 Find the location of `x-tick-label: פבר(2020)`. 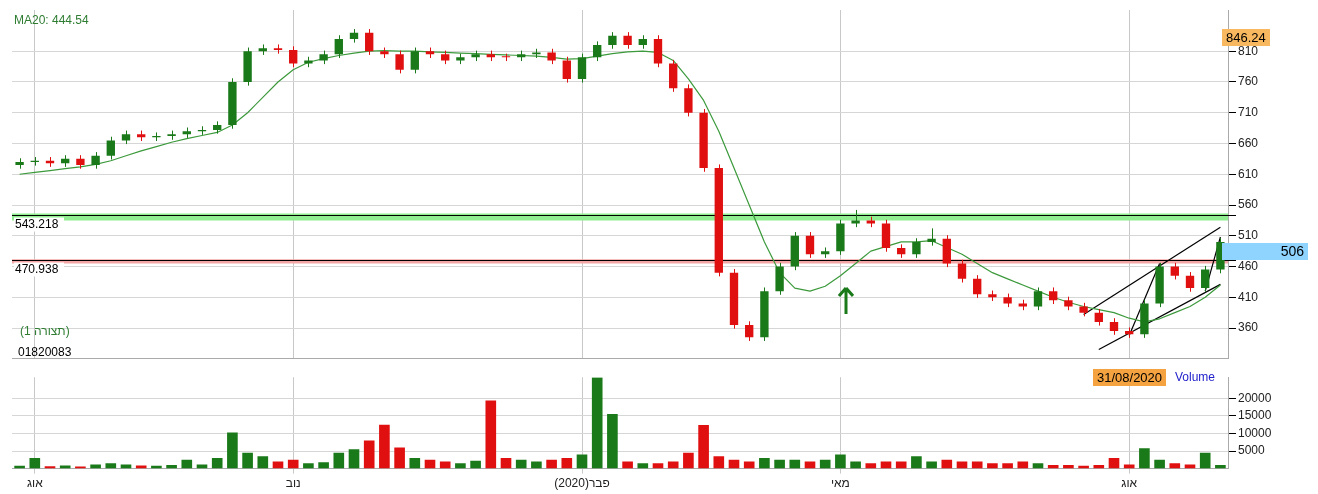

x-tick-label: פבר(2020) is located at coordinates (582, 483).